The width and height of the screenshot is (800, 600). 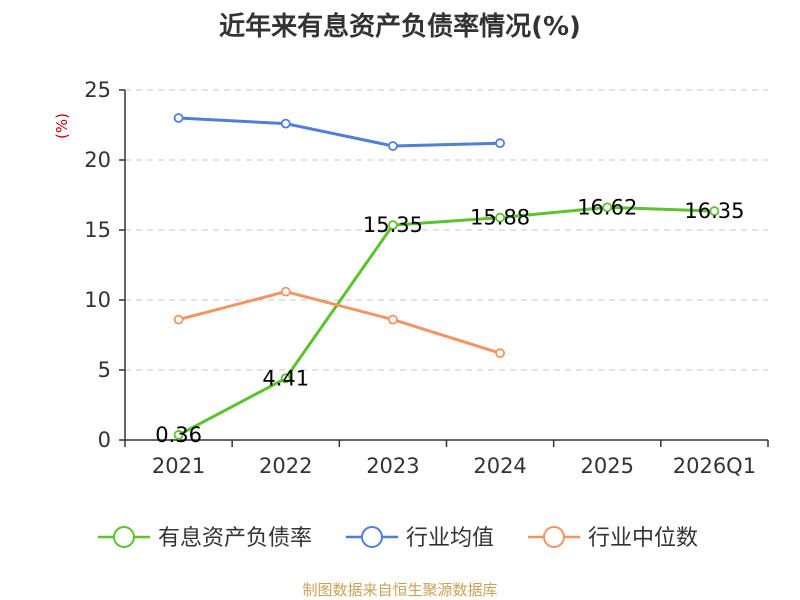 What do you see at coordinates (235, 538) in the screenshot?
I see `legend-label: 有息资产负债率` at bounding box center [235, 538].